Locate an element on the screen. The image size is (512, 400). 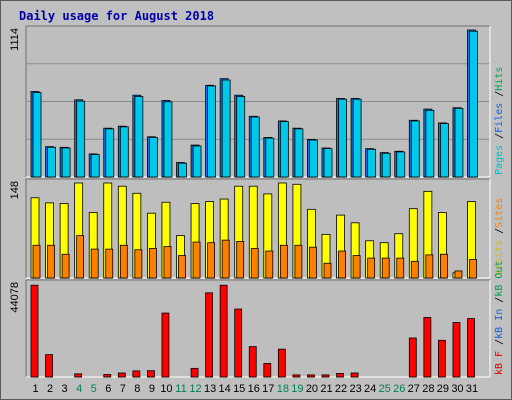
day-label: 2 is located at coordinates (50, 389).